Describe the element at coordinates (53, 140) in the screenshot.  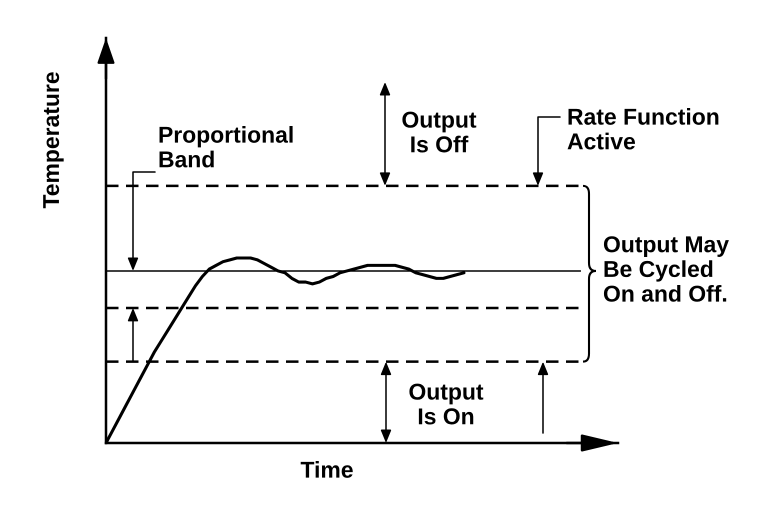
I see `y-axis-title: Temperature` at that location.